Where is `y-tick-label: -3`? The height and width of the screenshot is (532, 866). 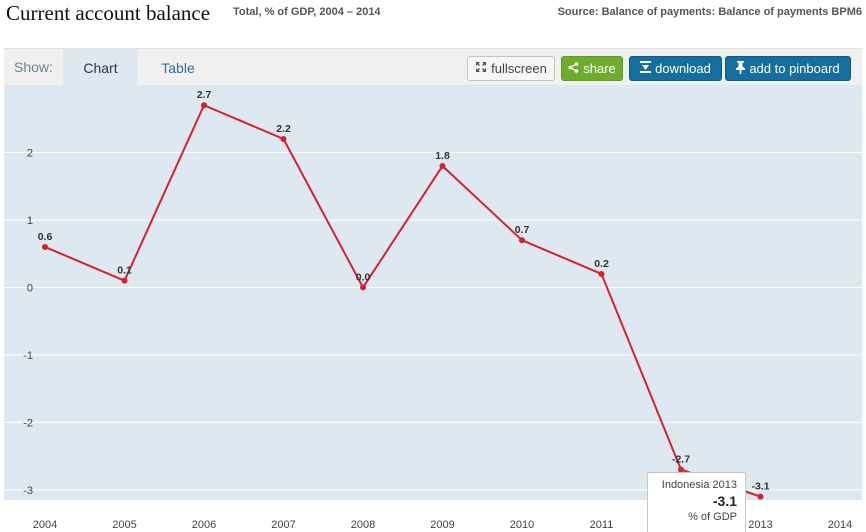 y-tick-label: -3 is located at coordinates (28, 491).